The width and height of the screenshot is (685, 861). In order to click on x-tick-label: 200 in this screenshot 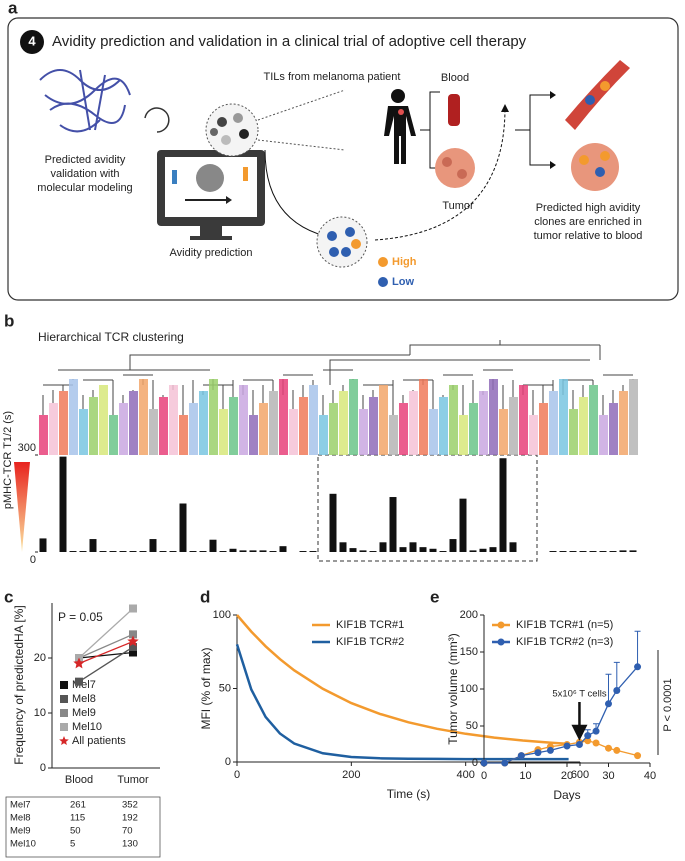, I will do `click(351, 775)`.